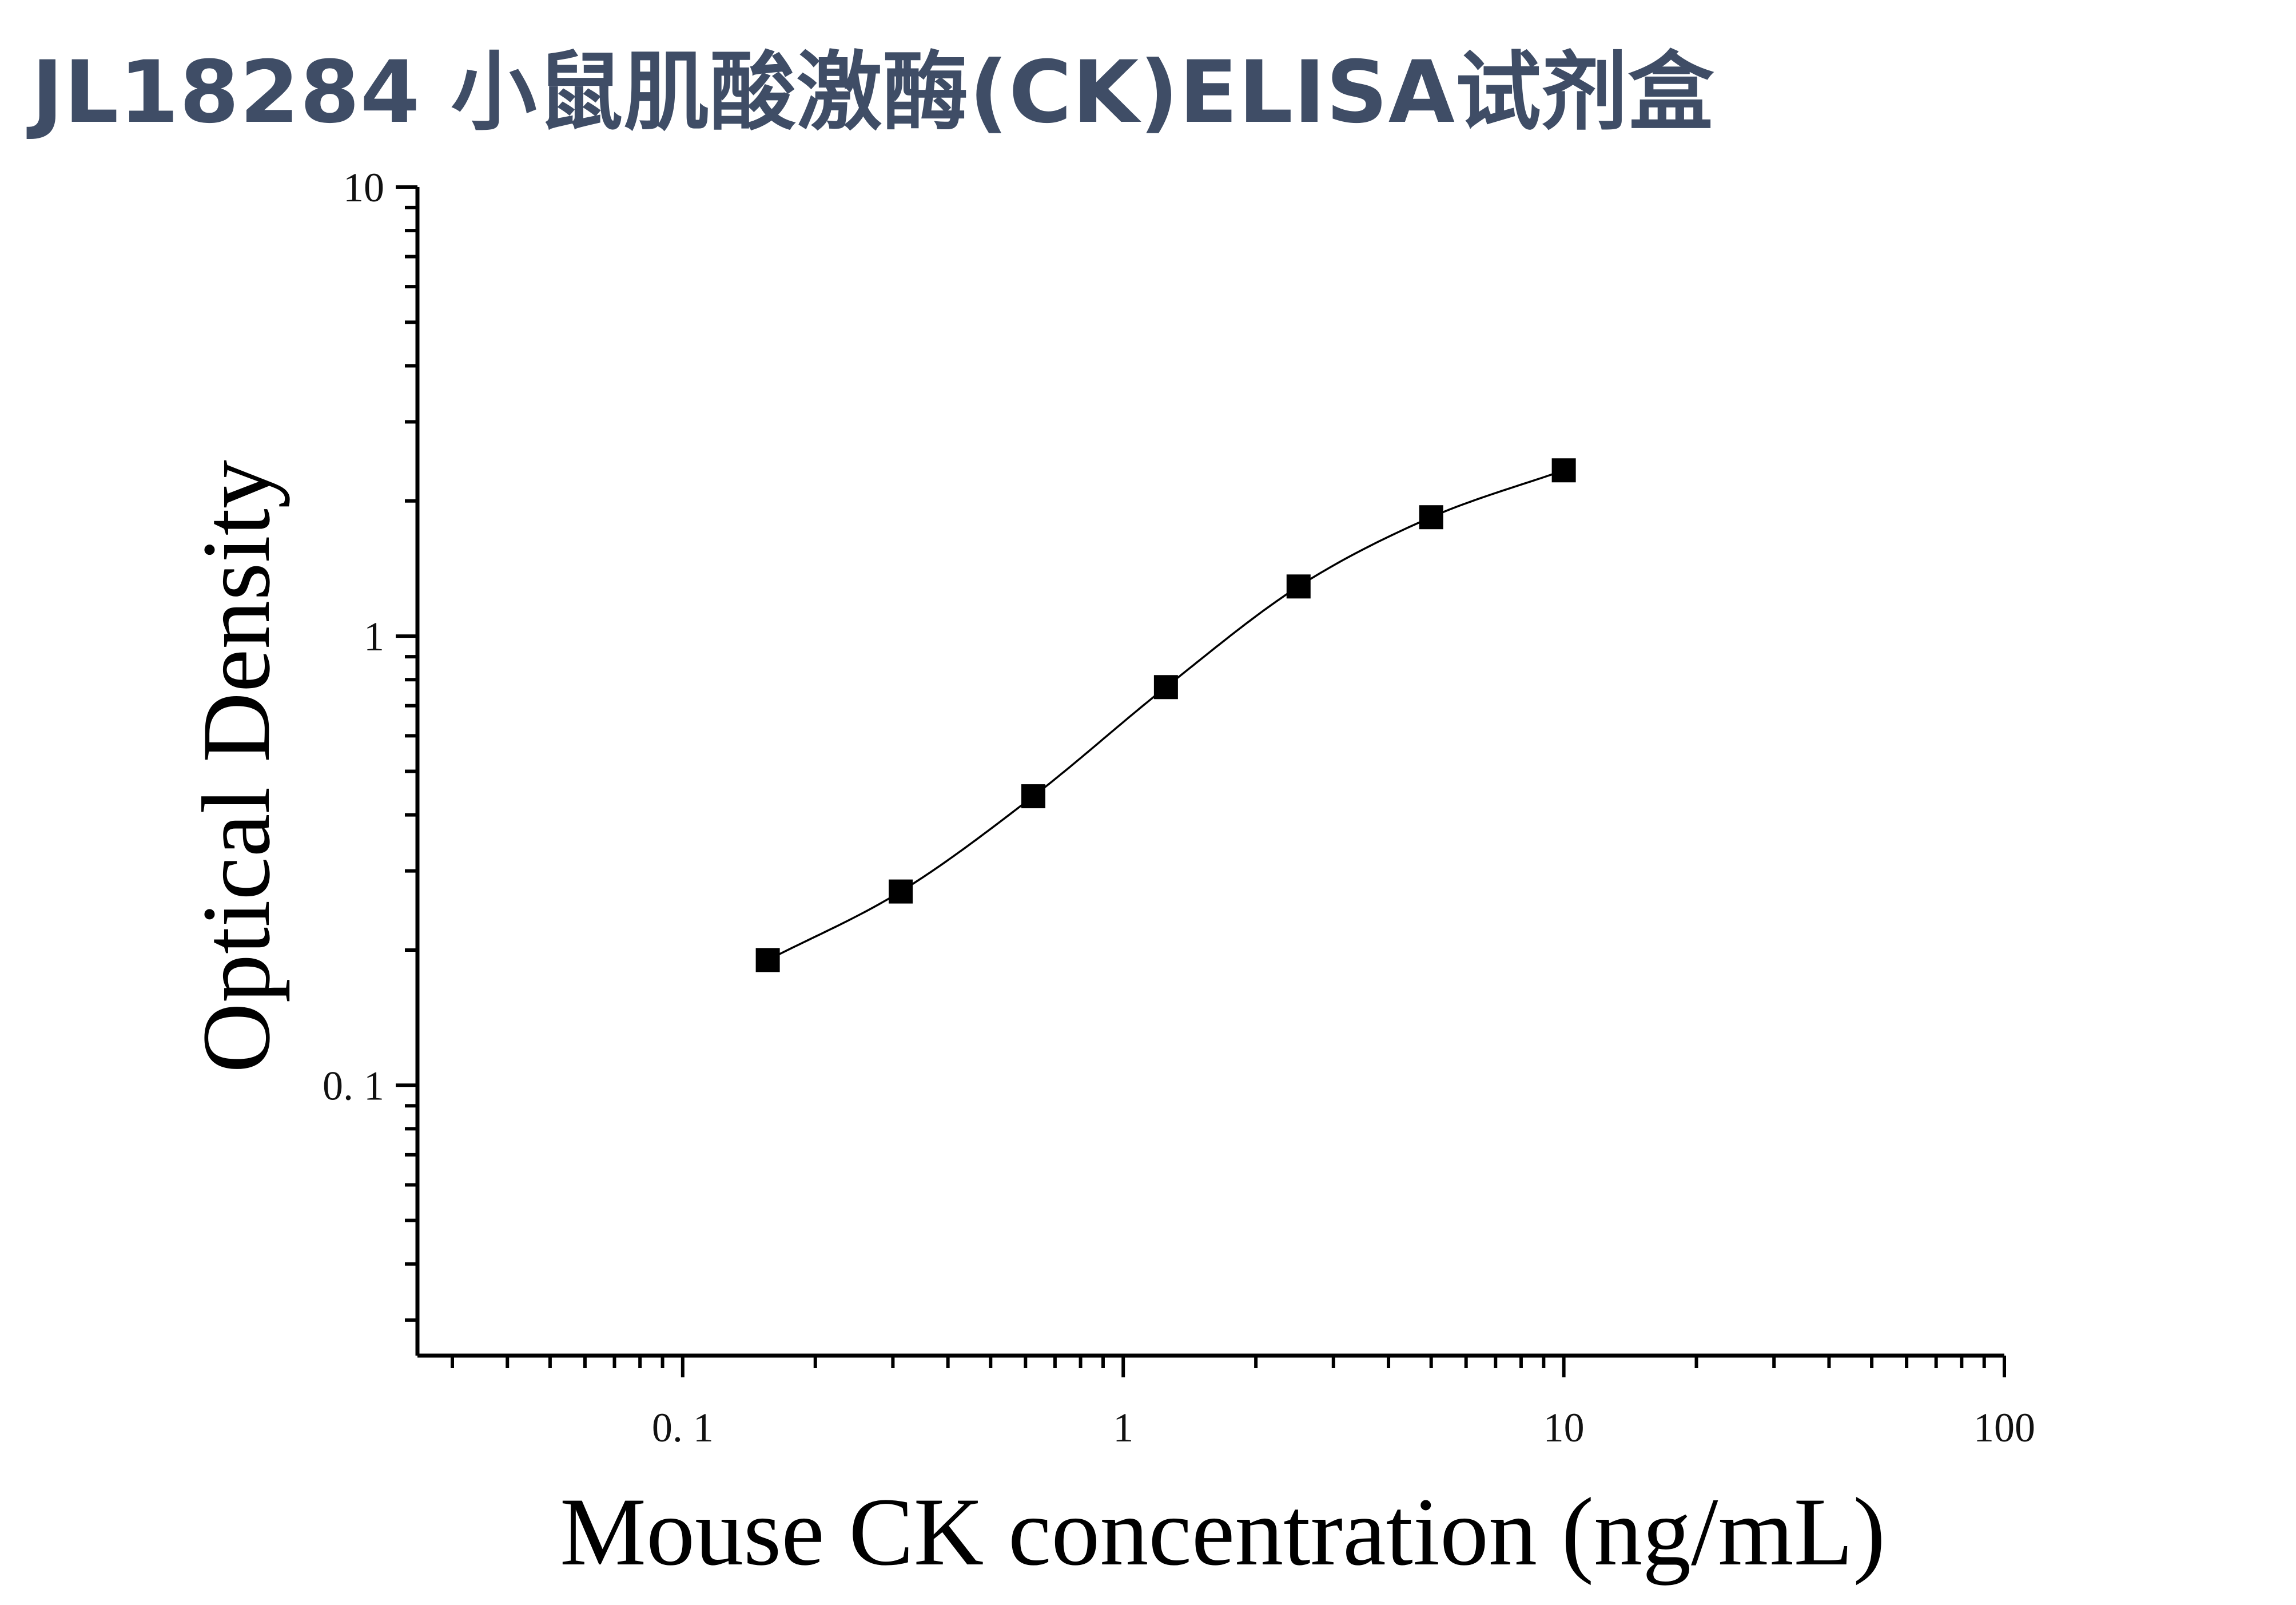  What do you see at coordinates (374, 637) in the screenshot?
I see `y-tick-label: 1` at bounding box center [374, 637].